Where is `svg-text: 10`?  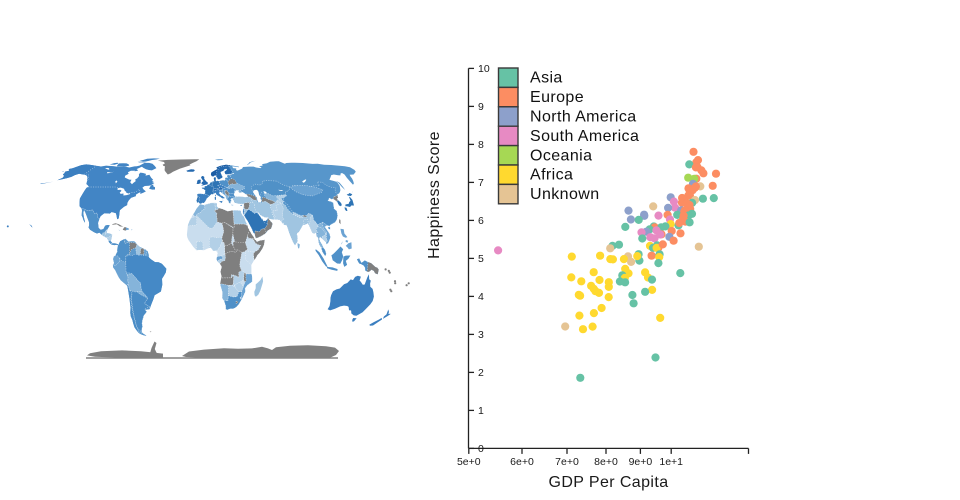 svg-text: 10 is located at coordinates (484, 69).